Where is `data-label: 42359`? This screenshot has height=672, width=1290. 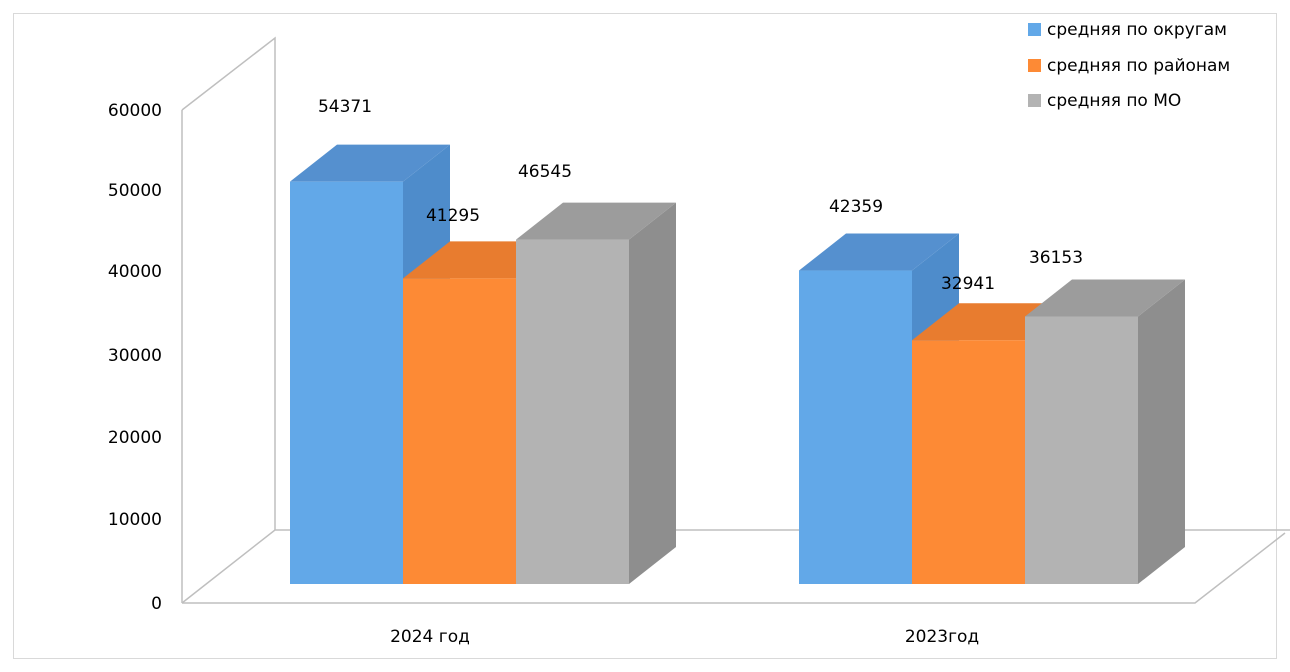 data-label: 42359 is located at coordinates (856, 207).